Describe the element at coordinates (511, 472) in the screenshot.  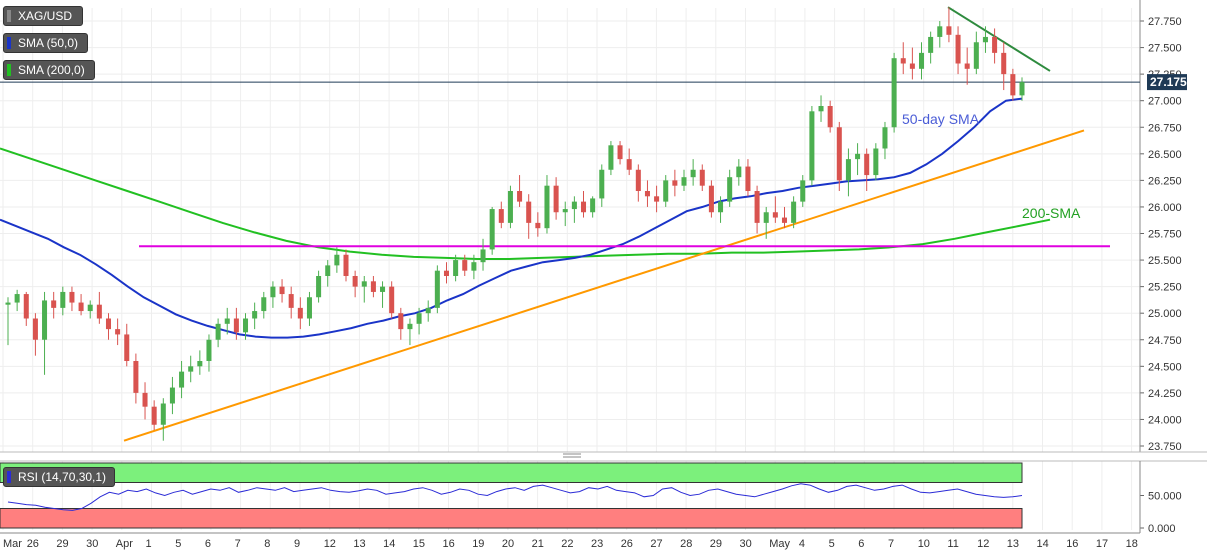
I see `overbought-zone` at that location.